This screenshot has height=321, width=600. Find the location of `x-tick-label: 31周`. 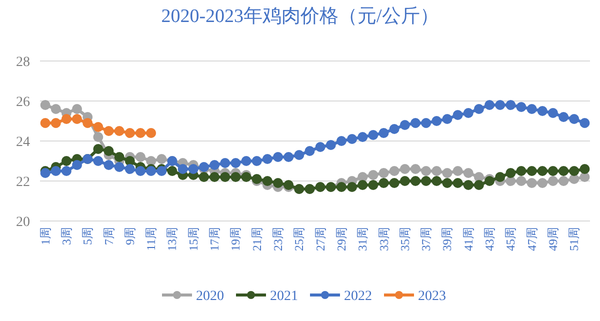

x-tick-label: 31周 is located at coordinates (363, 239).